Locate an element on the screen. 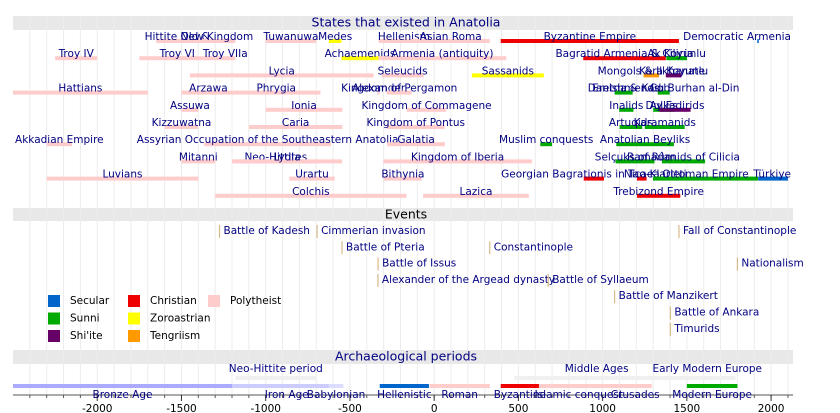 Image resolution: width=840 pixels, height=413 pixels. period-label: Iron Age is located at coordinates (287, 395).